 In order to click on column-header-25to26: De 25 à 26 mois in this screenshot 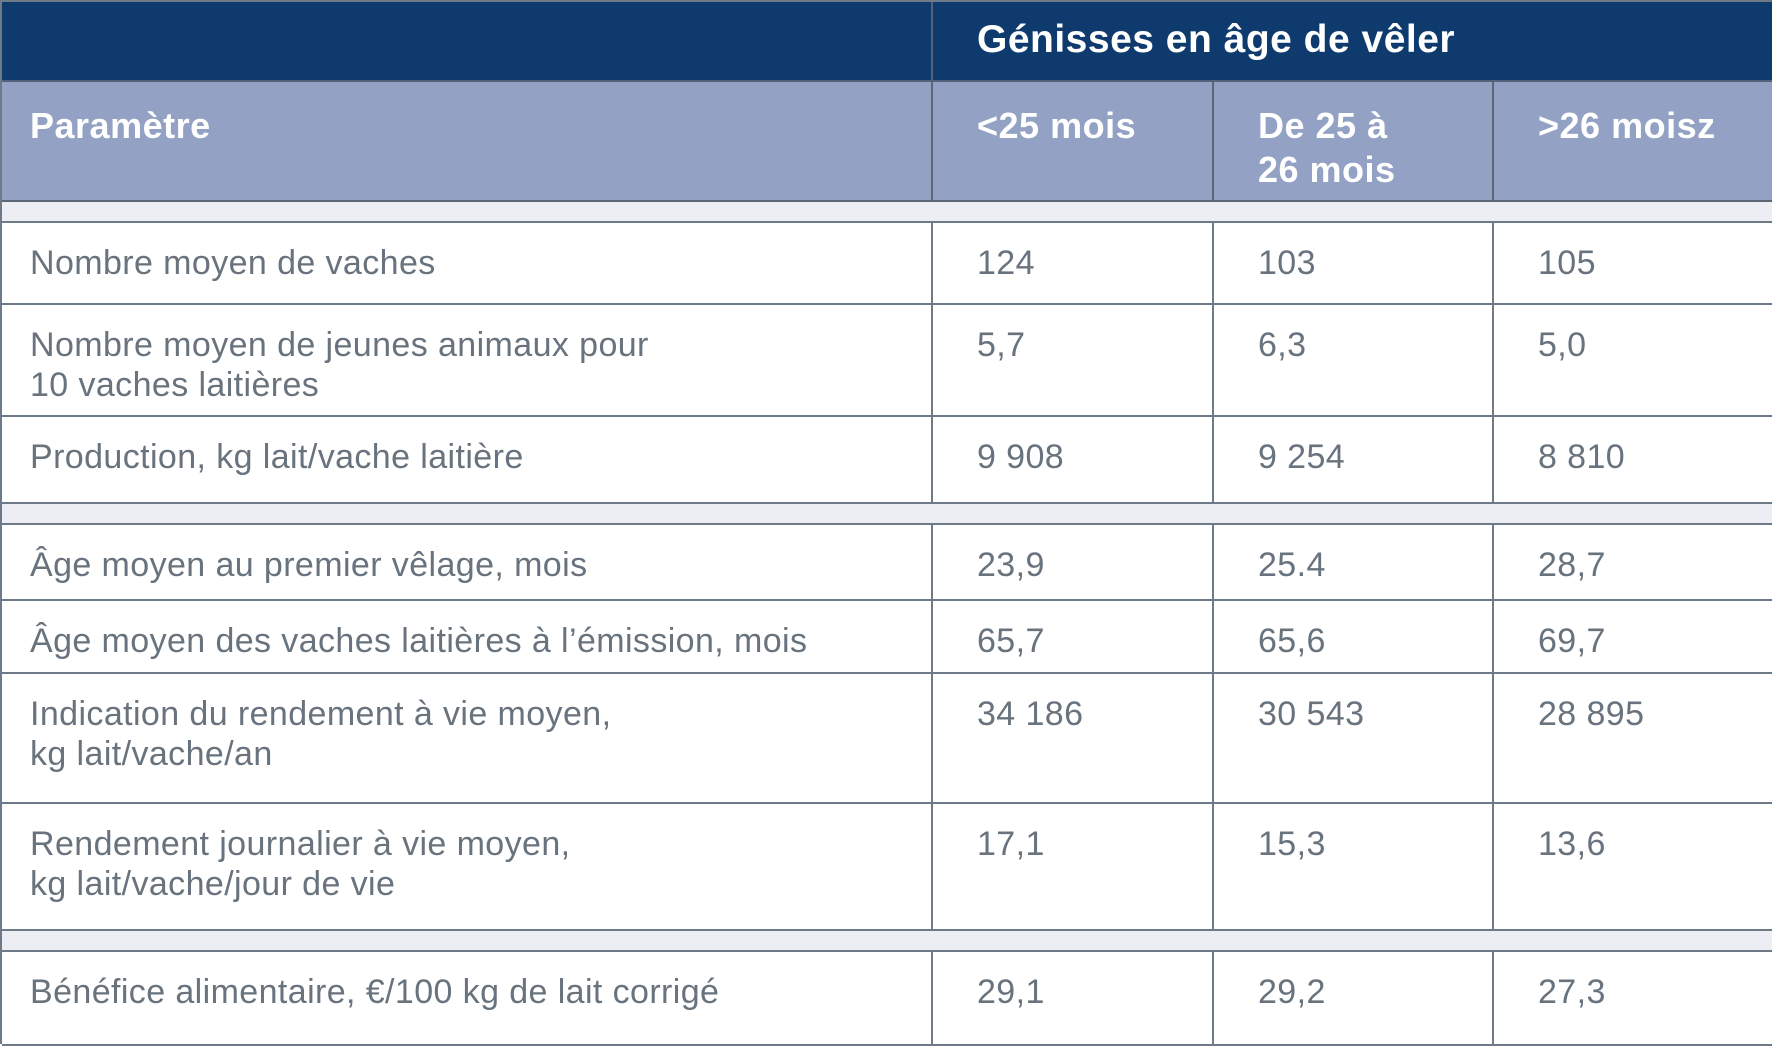, I will do `click(1354, 142)`.